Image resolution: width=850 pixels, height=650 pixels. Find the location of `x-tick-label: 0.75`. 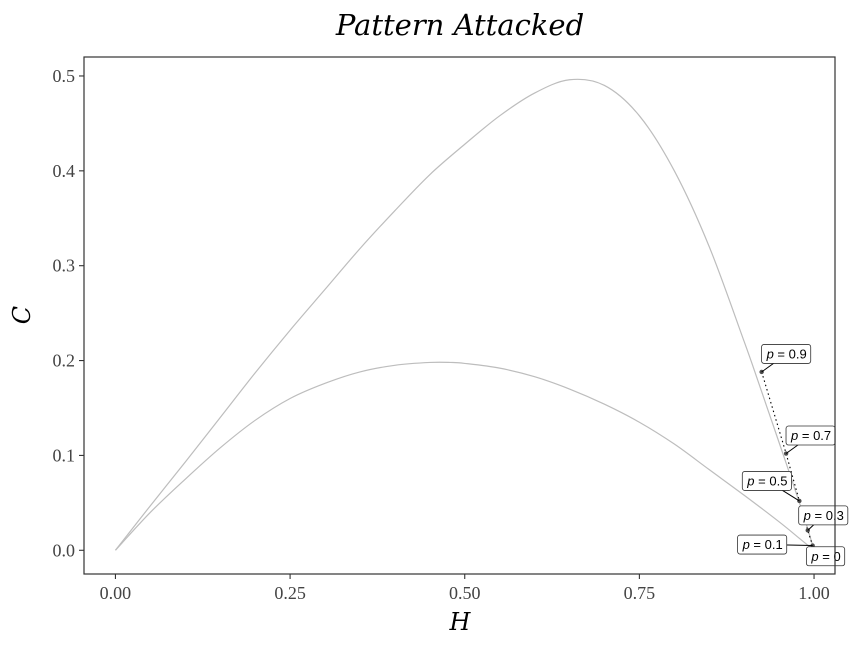

x-tick-label: 0.75 is located at coordinates (640, 593).